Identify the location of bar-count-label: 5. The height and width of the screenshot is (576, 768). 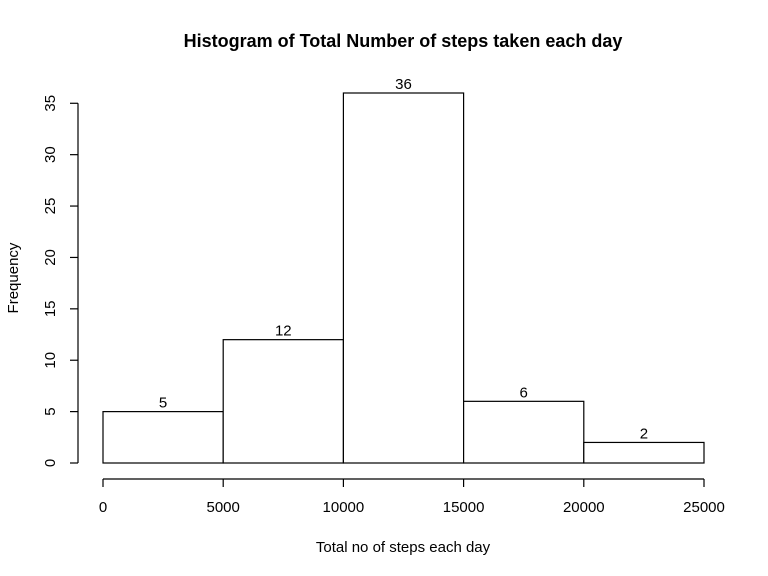
(163, 403).